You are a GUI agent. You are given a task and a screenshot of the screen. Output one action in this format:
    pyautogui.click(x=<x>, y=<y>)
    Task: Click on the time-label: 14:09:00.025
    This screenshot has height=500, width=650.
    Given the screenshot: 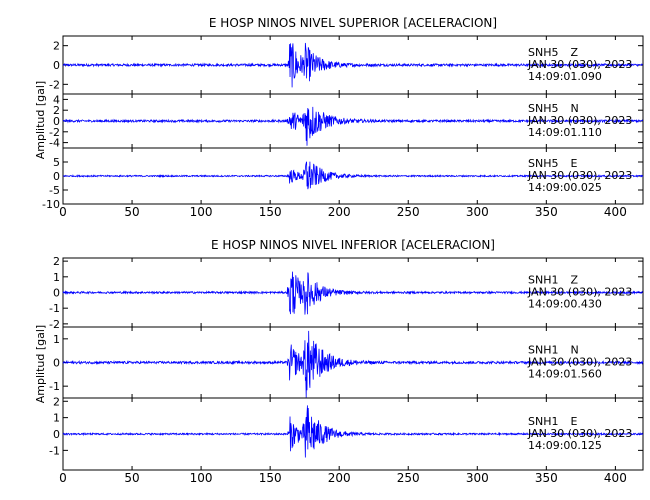 What is the action you would take?
    pyautogui.click(x=565, y=187)
    